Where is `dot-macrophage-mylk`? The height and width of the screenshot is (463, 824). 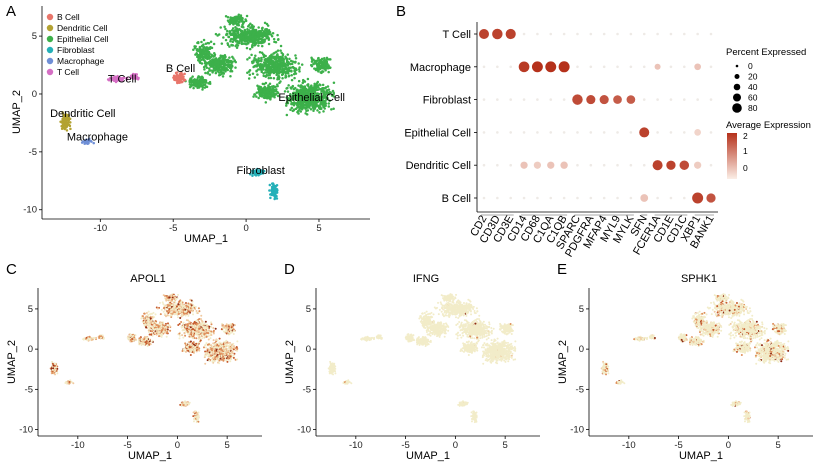
dot-macrophage-mylk is located at coordinates (631, 67).